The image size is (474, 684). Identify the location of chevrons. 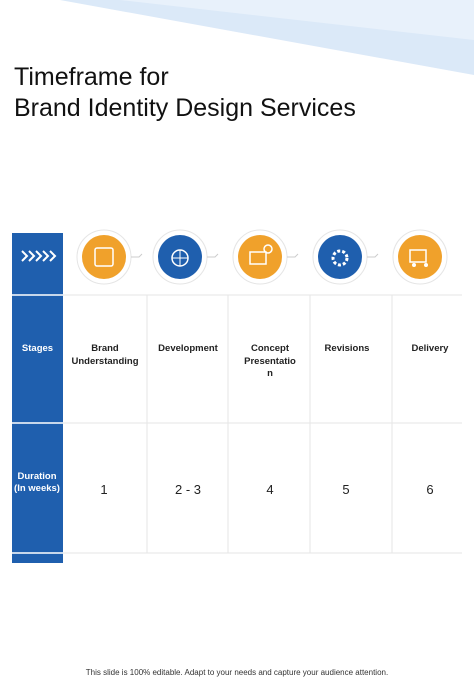
(39, 256).